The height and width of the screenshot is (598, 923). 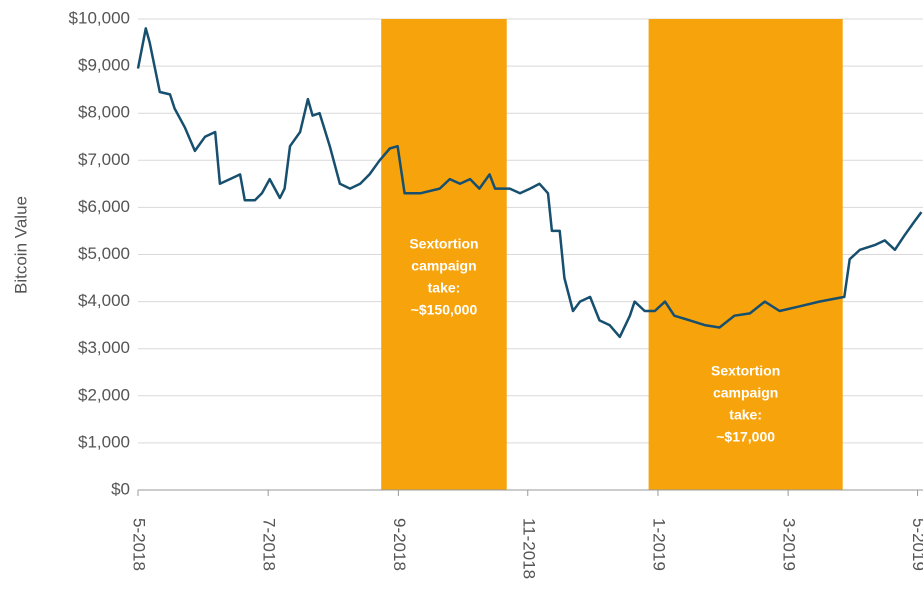 I want to click on y-tick-label: $0, so click(x=120, y=488).